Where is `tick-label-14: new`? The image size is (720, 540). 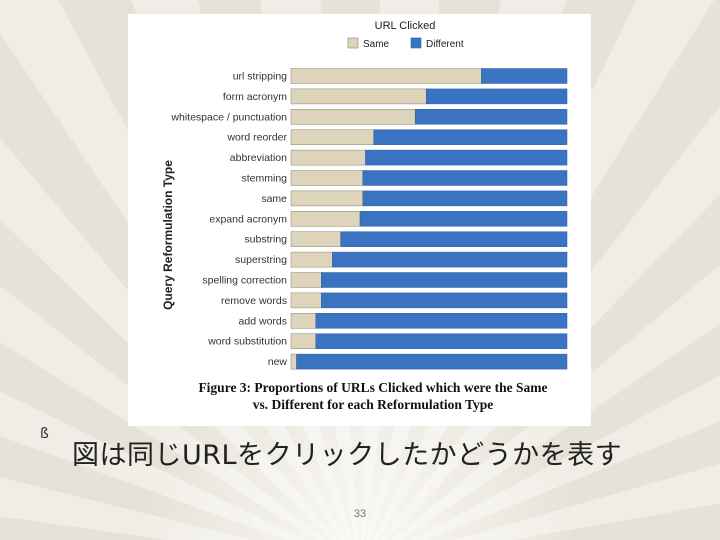 tick-label-14: new is located at coordinates (278, 362).